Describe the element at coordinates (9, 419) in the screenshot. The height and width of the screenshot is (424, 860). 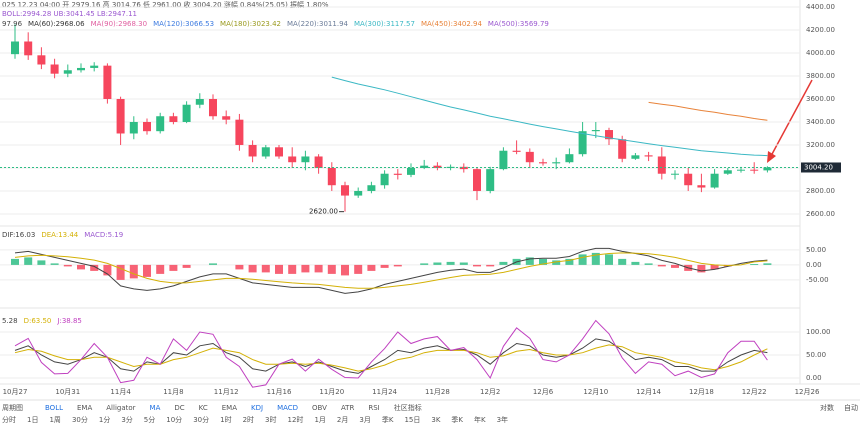
I see `period-tab: 分时` at that location.